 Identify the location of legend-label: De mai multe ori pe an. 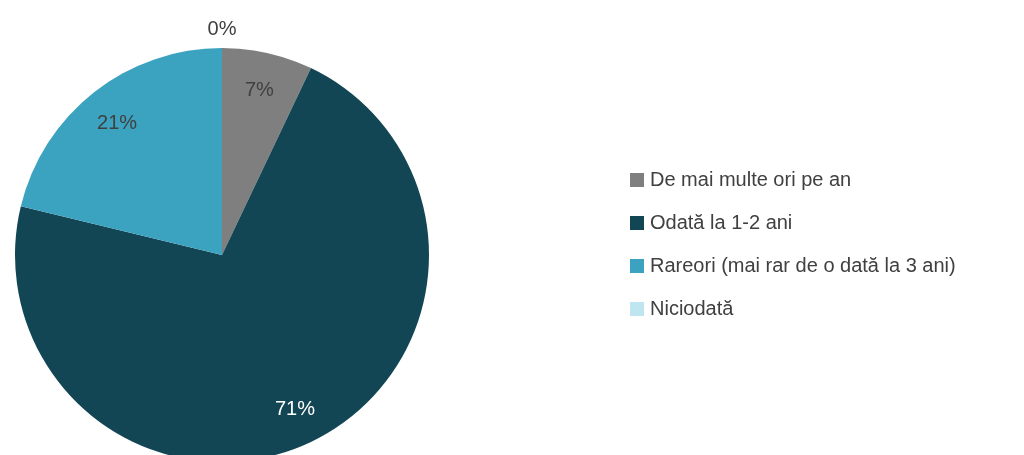
(751, 179).